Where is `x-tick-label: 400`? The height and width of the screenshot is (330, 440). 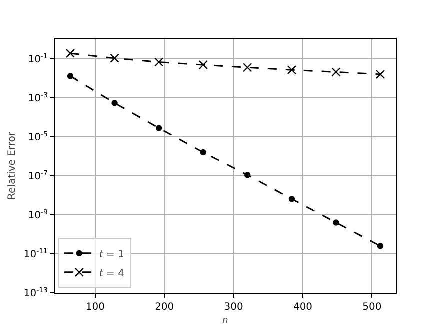 x-tick-label: 400 is located at coordinates (303, 307).